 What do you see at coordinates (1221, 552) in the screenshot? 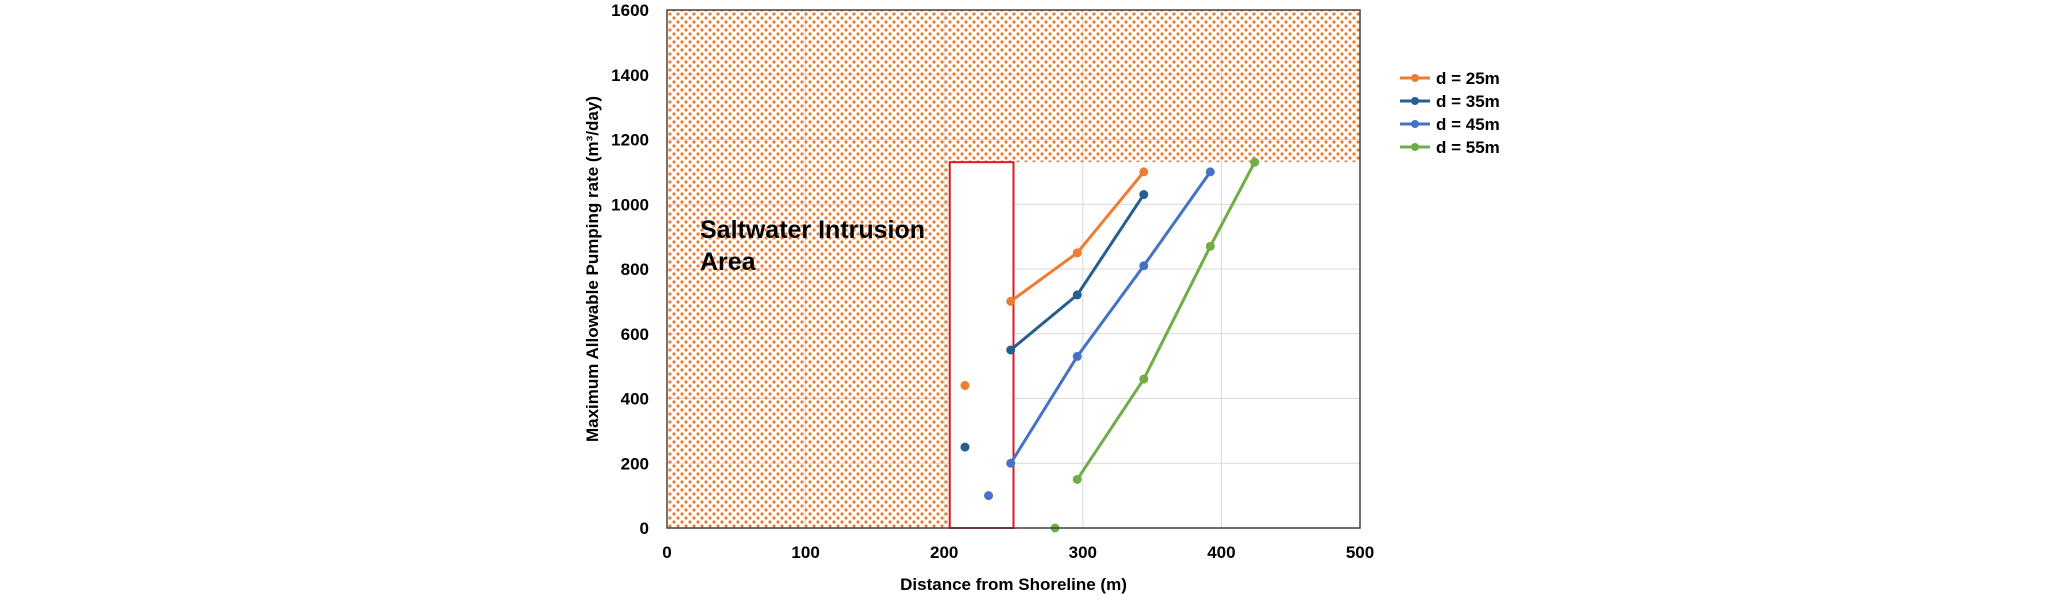
I see `x-tick-label: 400` at bounding box center [1221, 552].